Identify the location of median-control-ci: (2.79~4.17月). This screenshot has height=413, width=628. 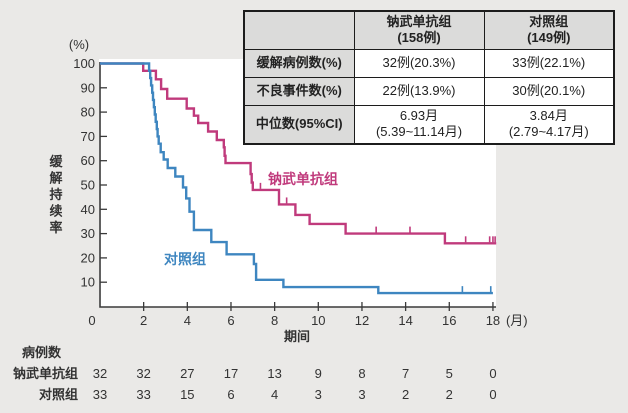
(548, 132).